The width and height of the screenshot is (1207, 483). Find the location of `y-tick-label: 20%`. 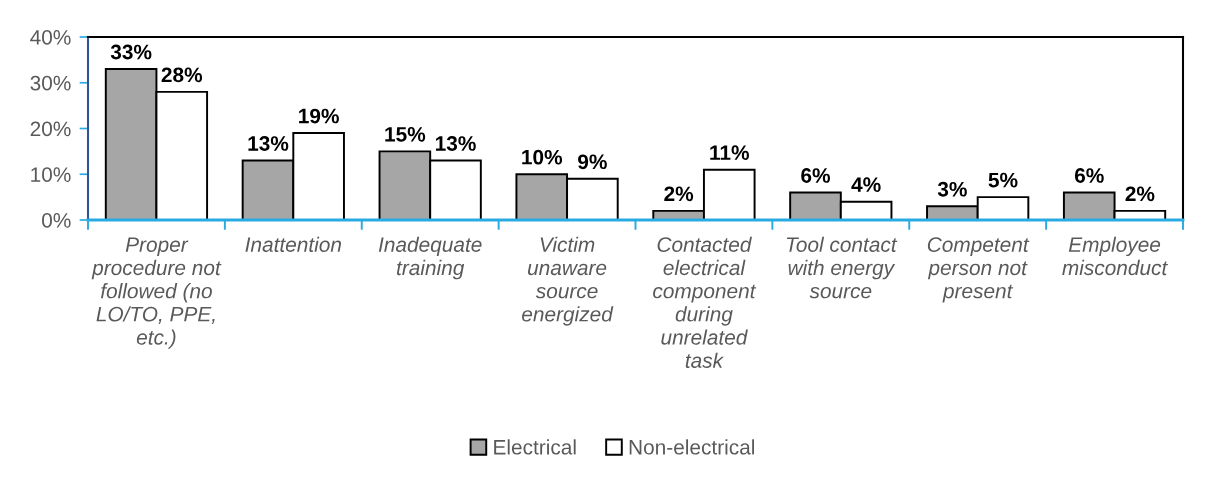

y-tick-label: 20% is located at coordinates (50, 129).